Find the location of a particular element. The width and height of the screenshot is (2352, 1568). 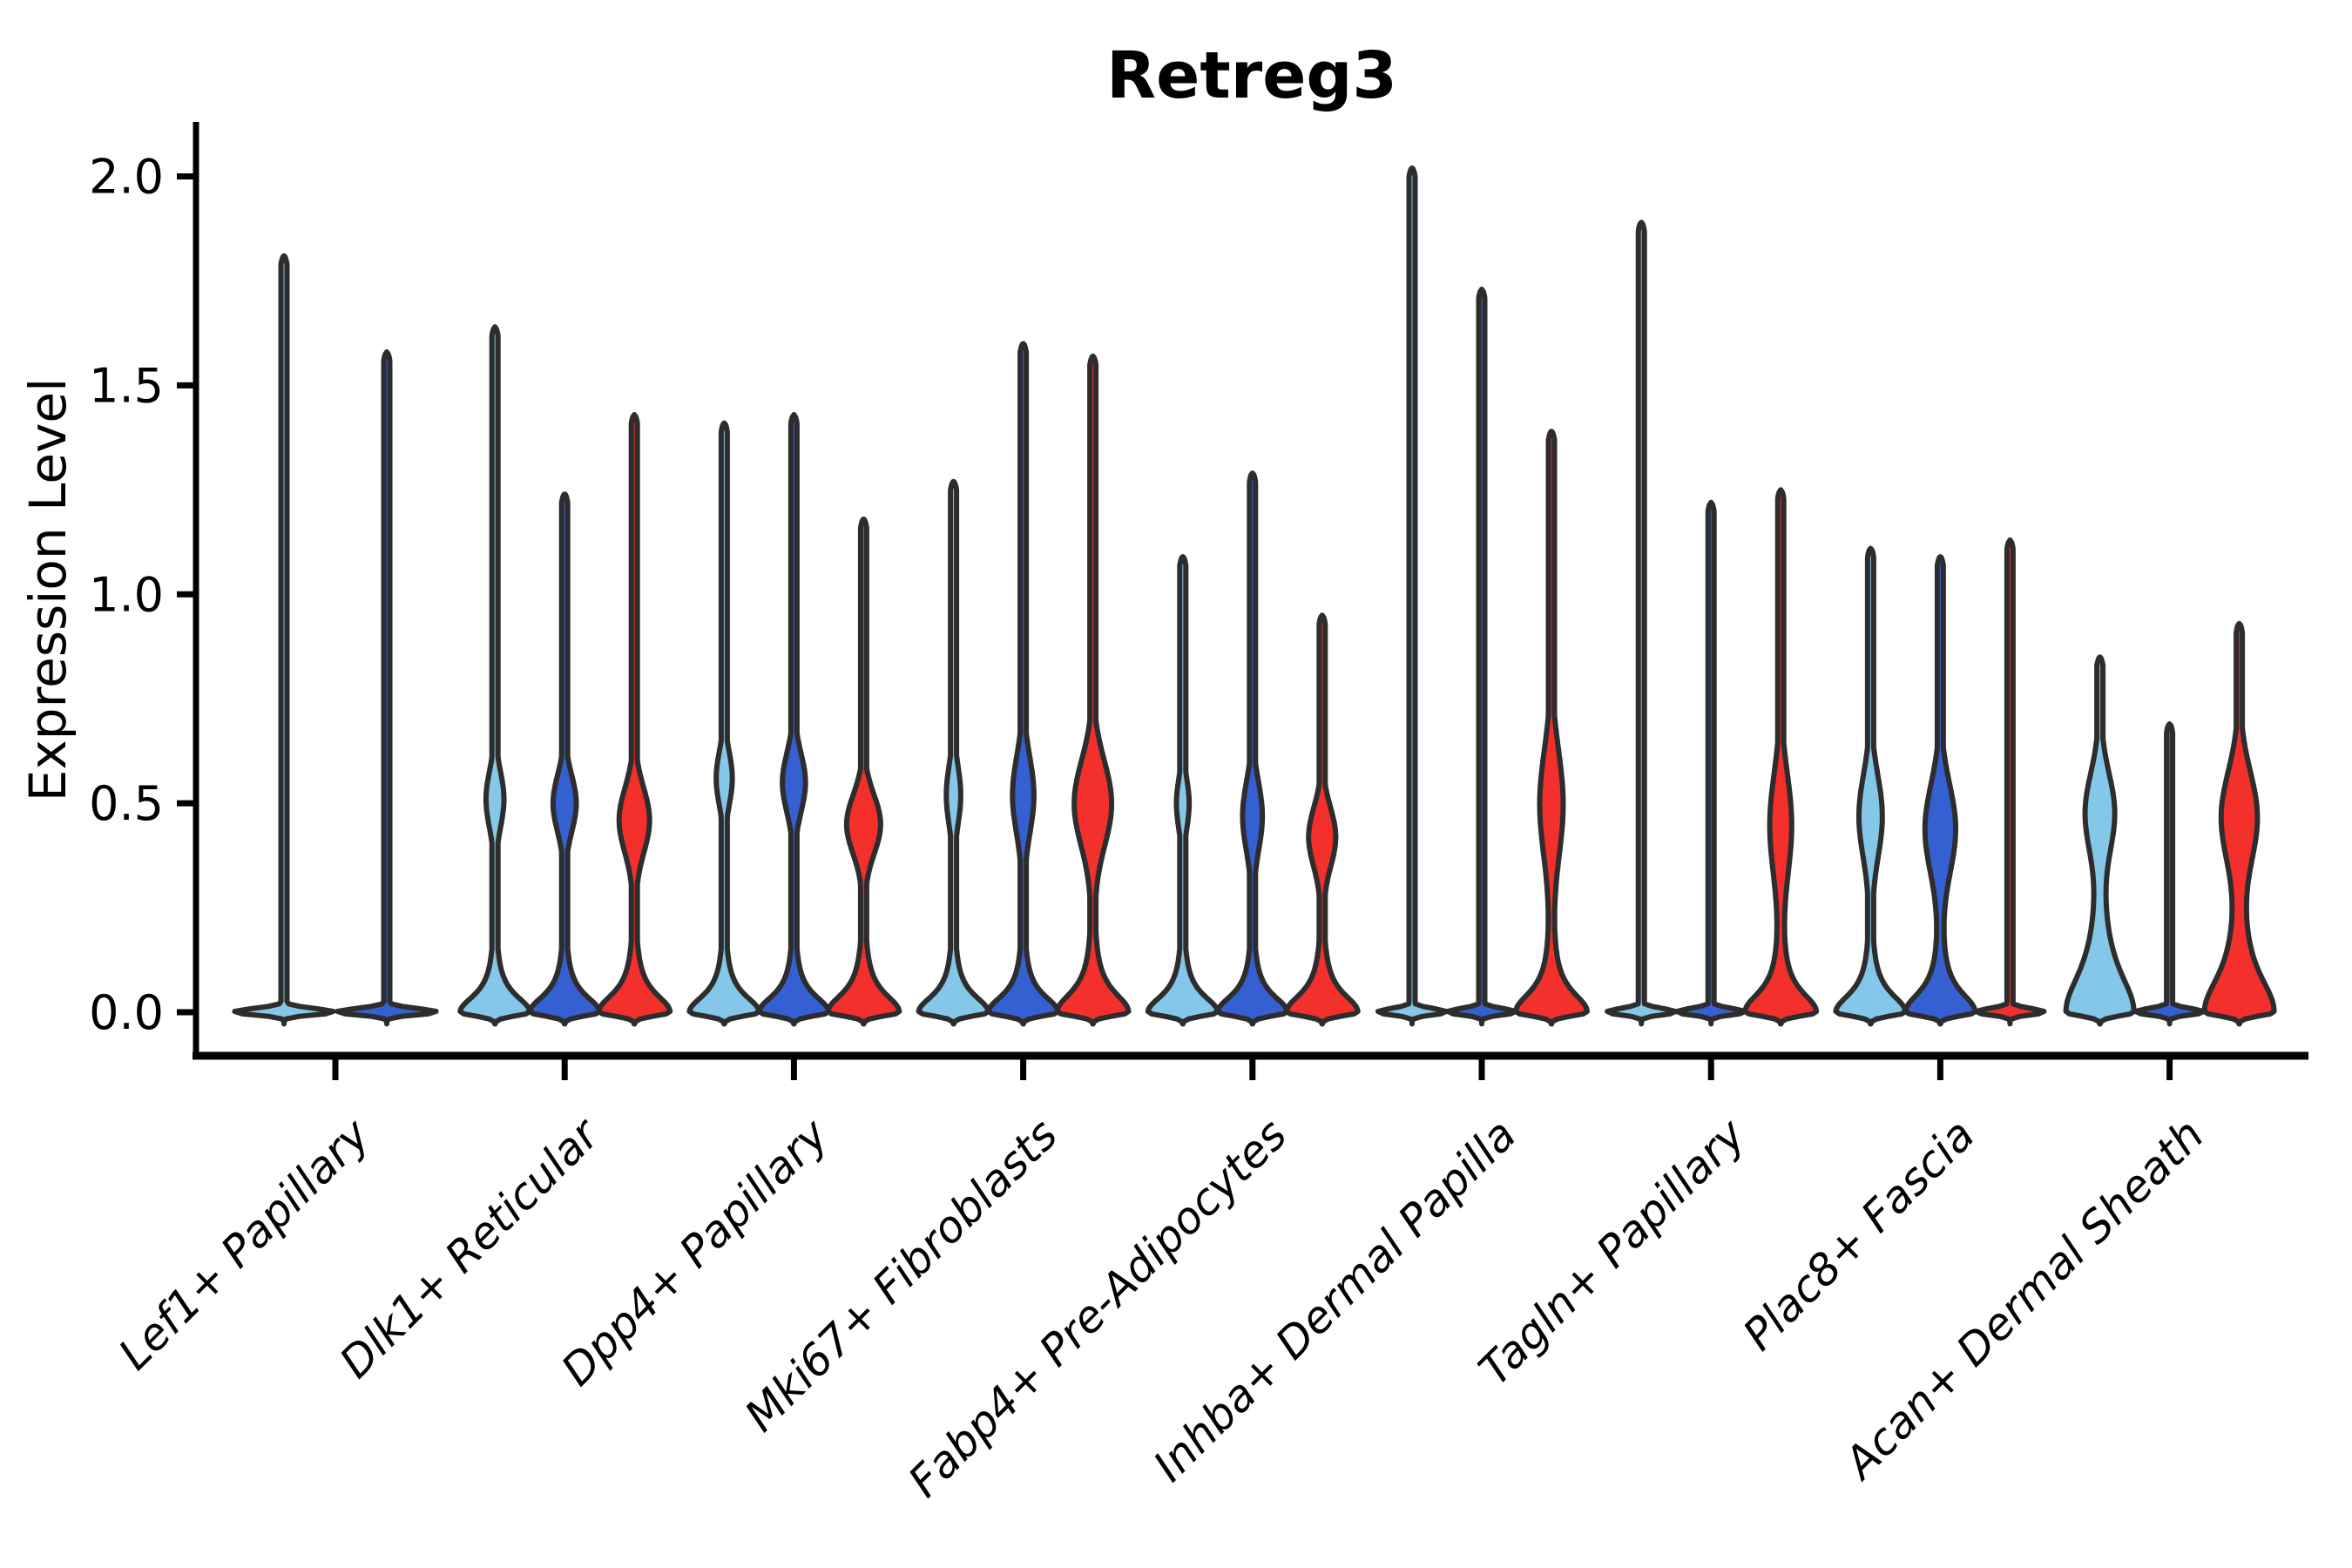

x-tick-label-5: Inhba+ Dermal Papilla is located at coordinates (1334, 1300).